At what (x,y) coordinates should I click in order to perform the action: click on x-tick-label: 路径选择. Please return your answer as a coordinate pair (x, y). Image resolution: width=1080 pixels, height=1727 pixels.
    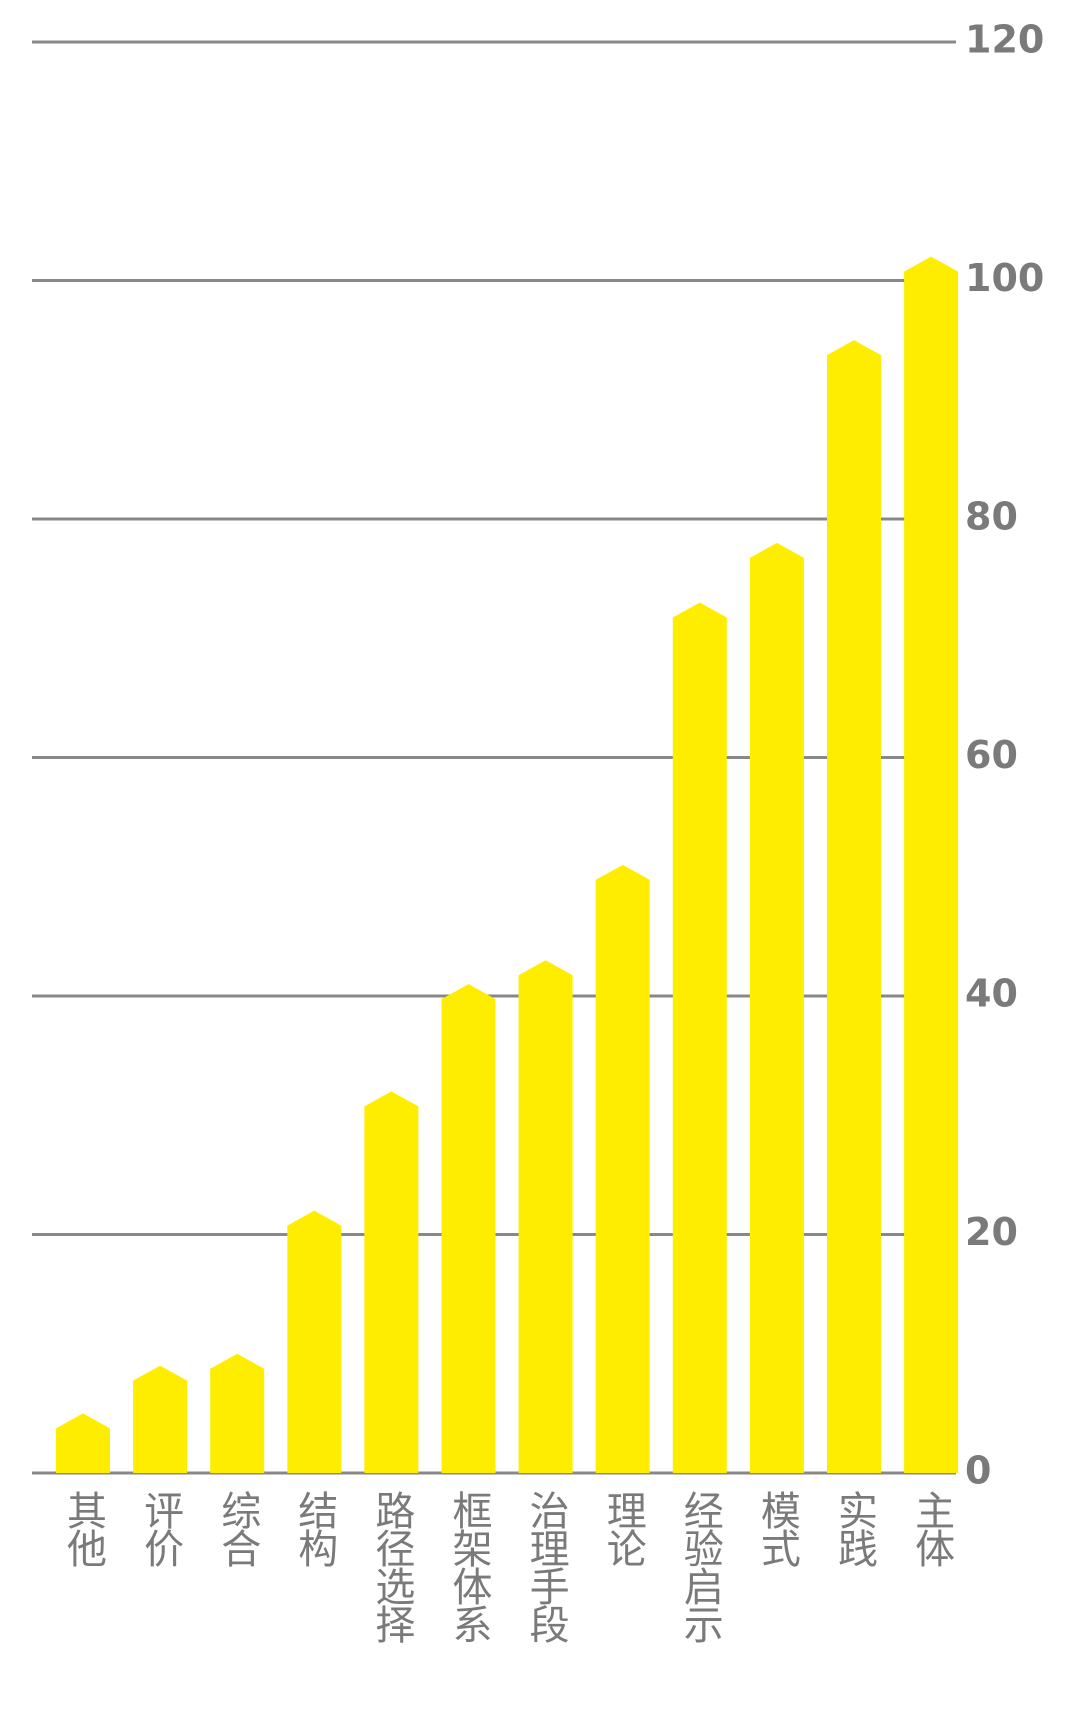
    Looking at the image, I should click on (391, 1567).